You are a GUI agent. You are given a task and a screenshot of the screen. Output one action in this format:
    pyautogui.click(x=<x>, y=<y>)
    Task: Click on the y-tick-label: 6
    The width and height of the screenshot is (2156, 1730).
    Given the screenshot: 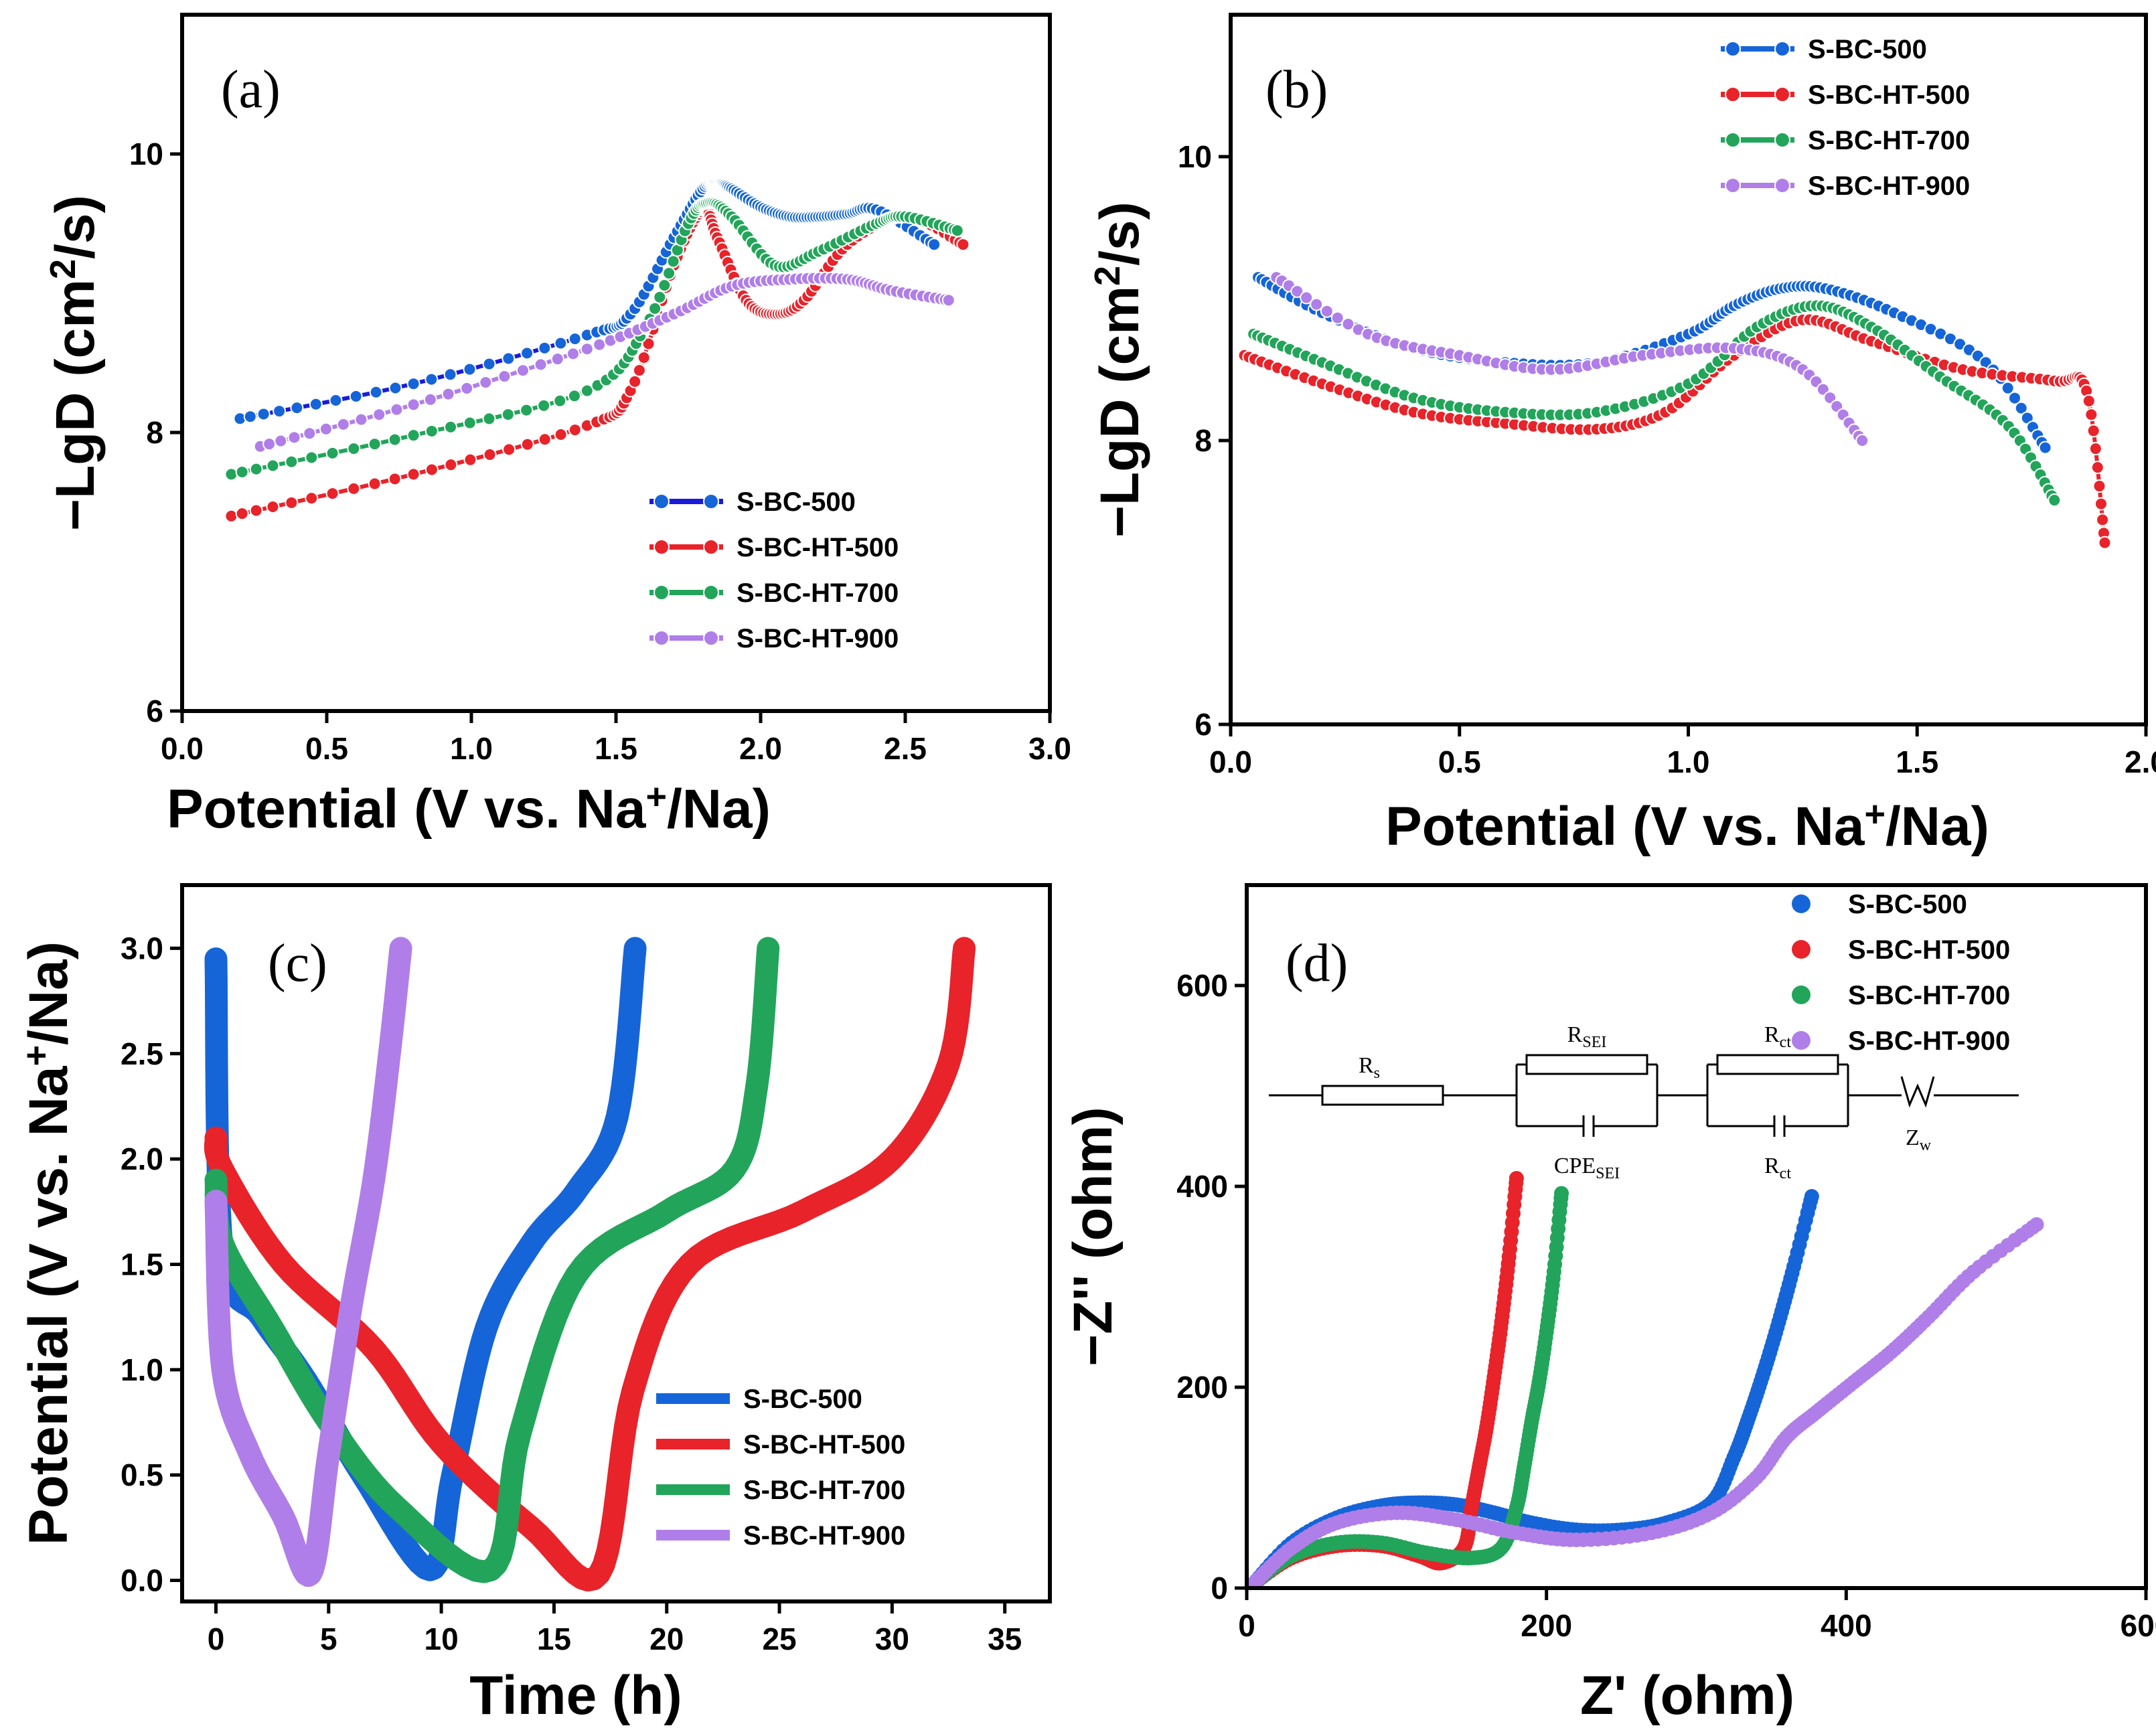 What is the action you would take?
    pyautogui.click(x=1203, y=724)
    